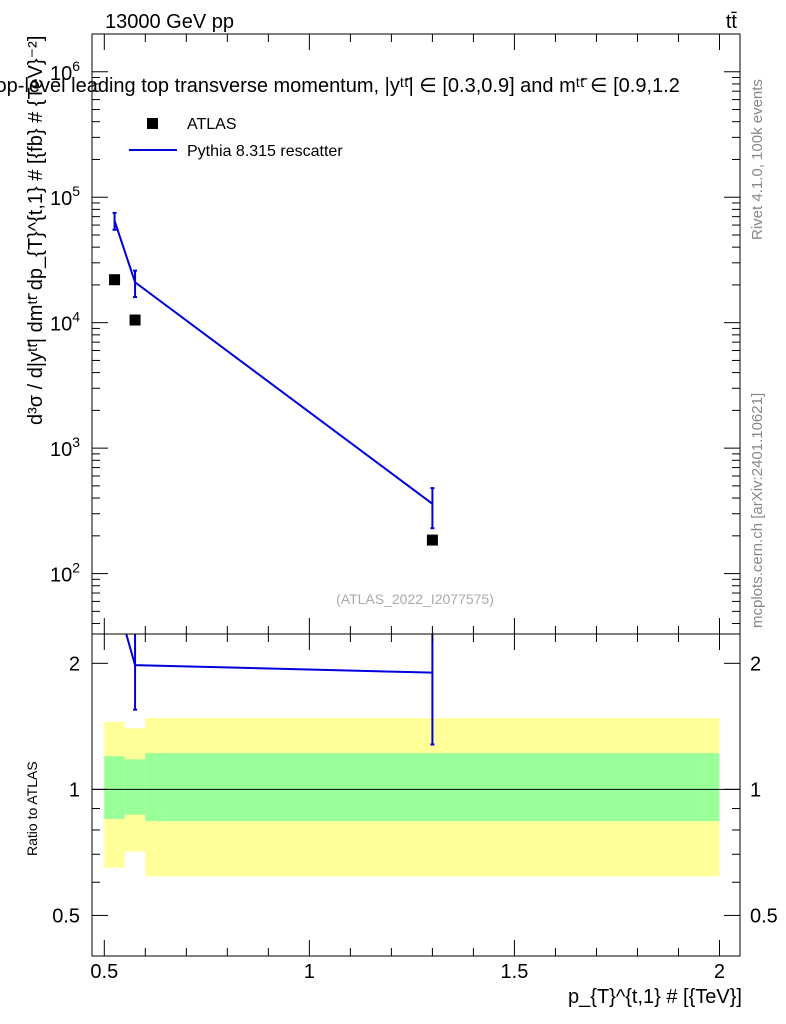 The image size is (786, 1024). What do you see at coordinates (265, 151) in the screenshot?
I see `legend-pythia-label: Pythia 8.315 rescatter` at bounding box center [265, 151].